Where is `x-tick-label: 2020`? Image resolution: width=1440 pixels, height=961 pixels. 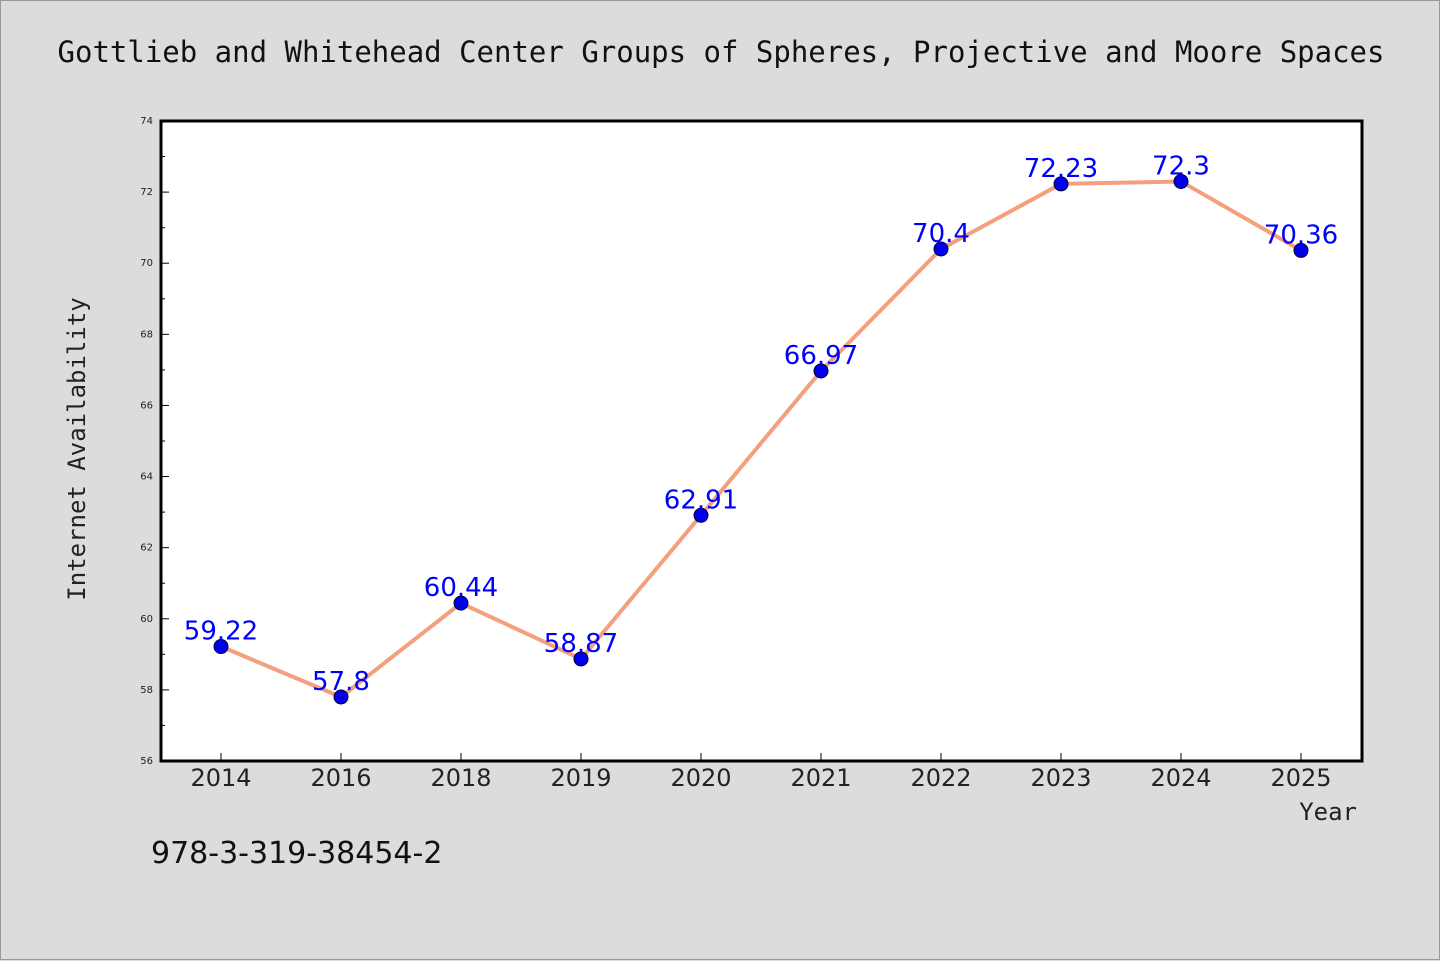
x-tick-label: 2020 is located at coordinates (700, 778).